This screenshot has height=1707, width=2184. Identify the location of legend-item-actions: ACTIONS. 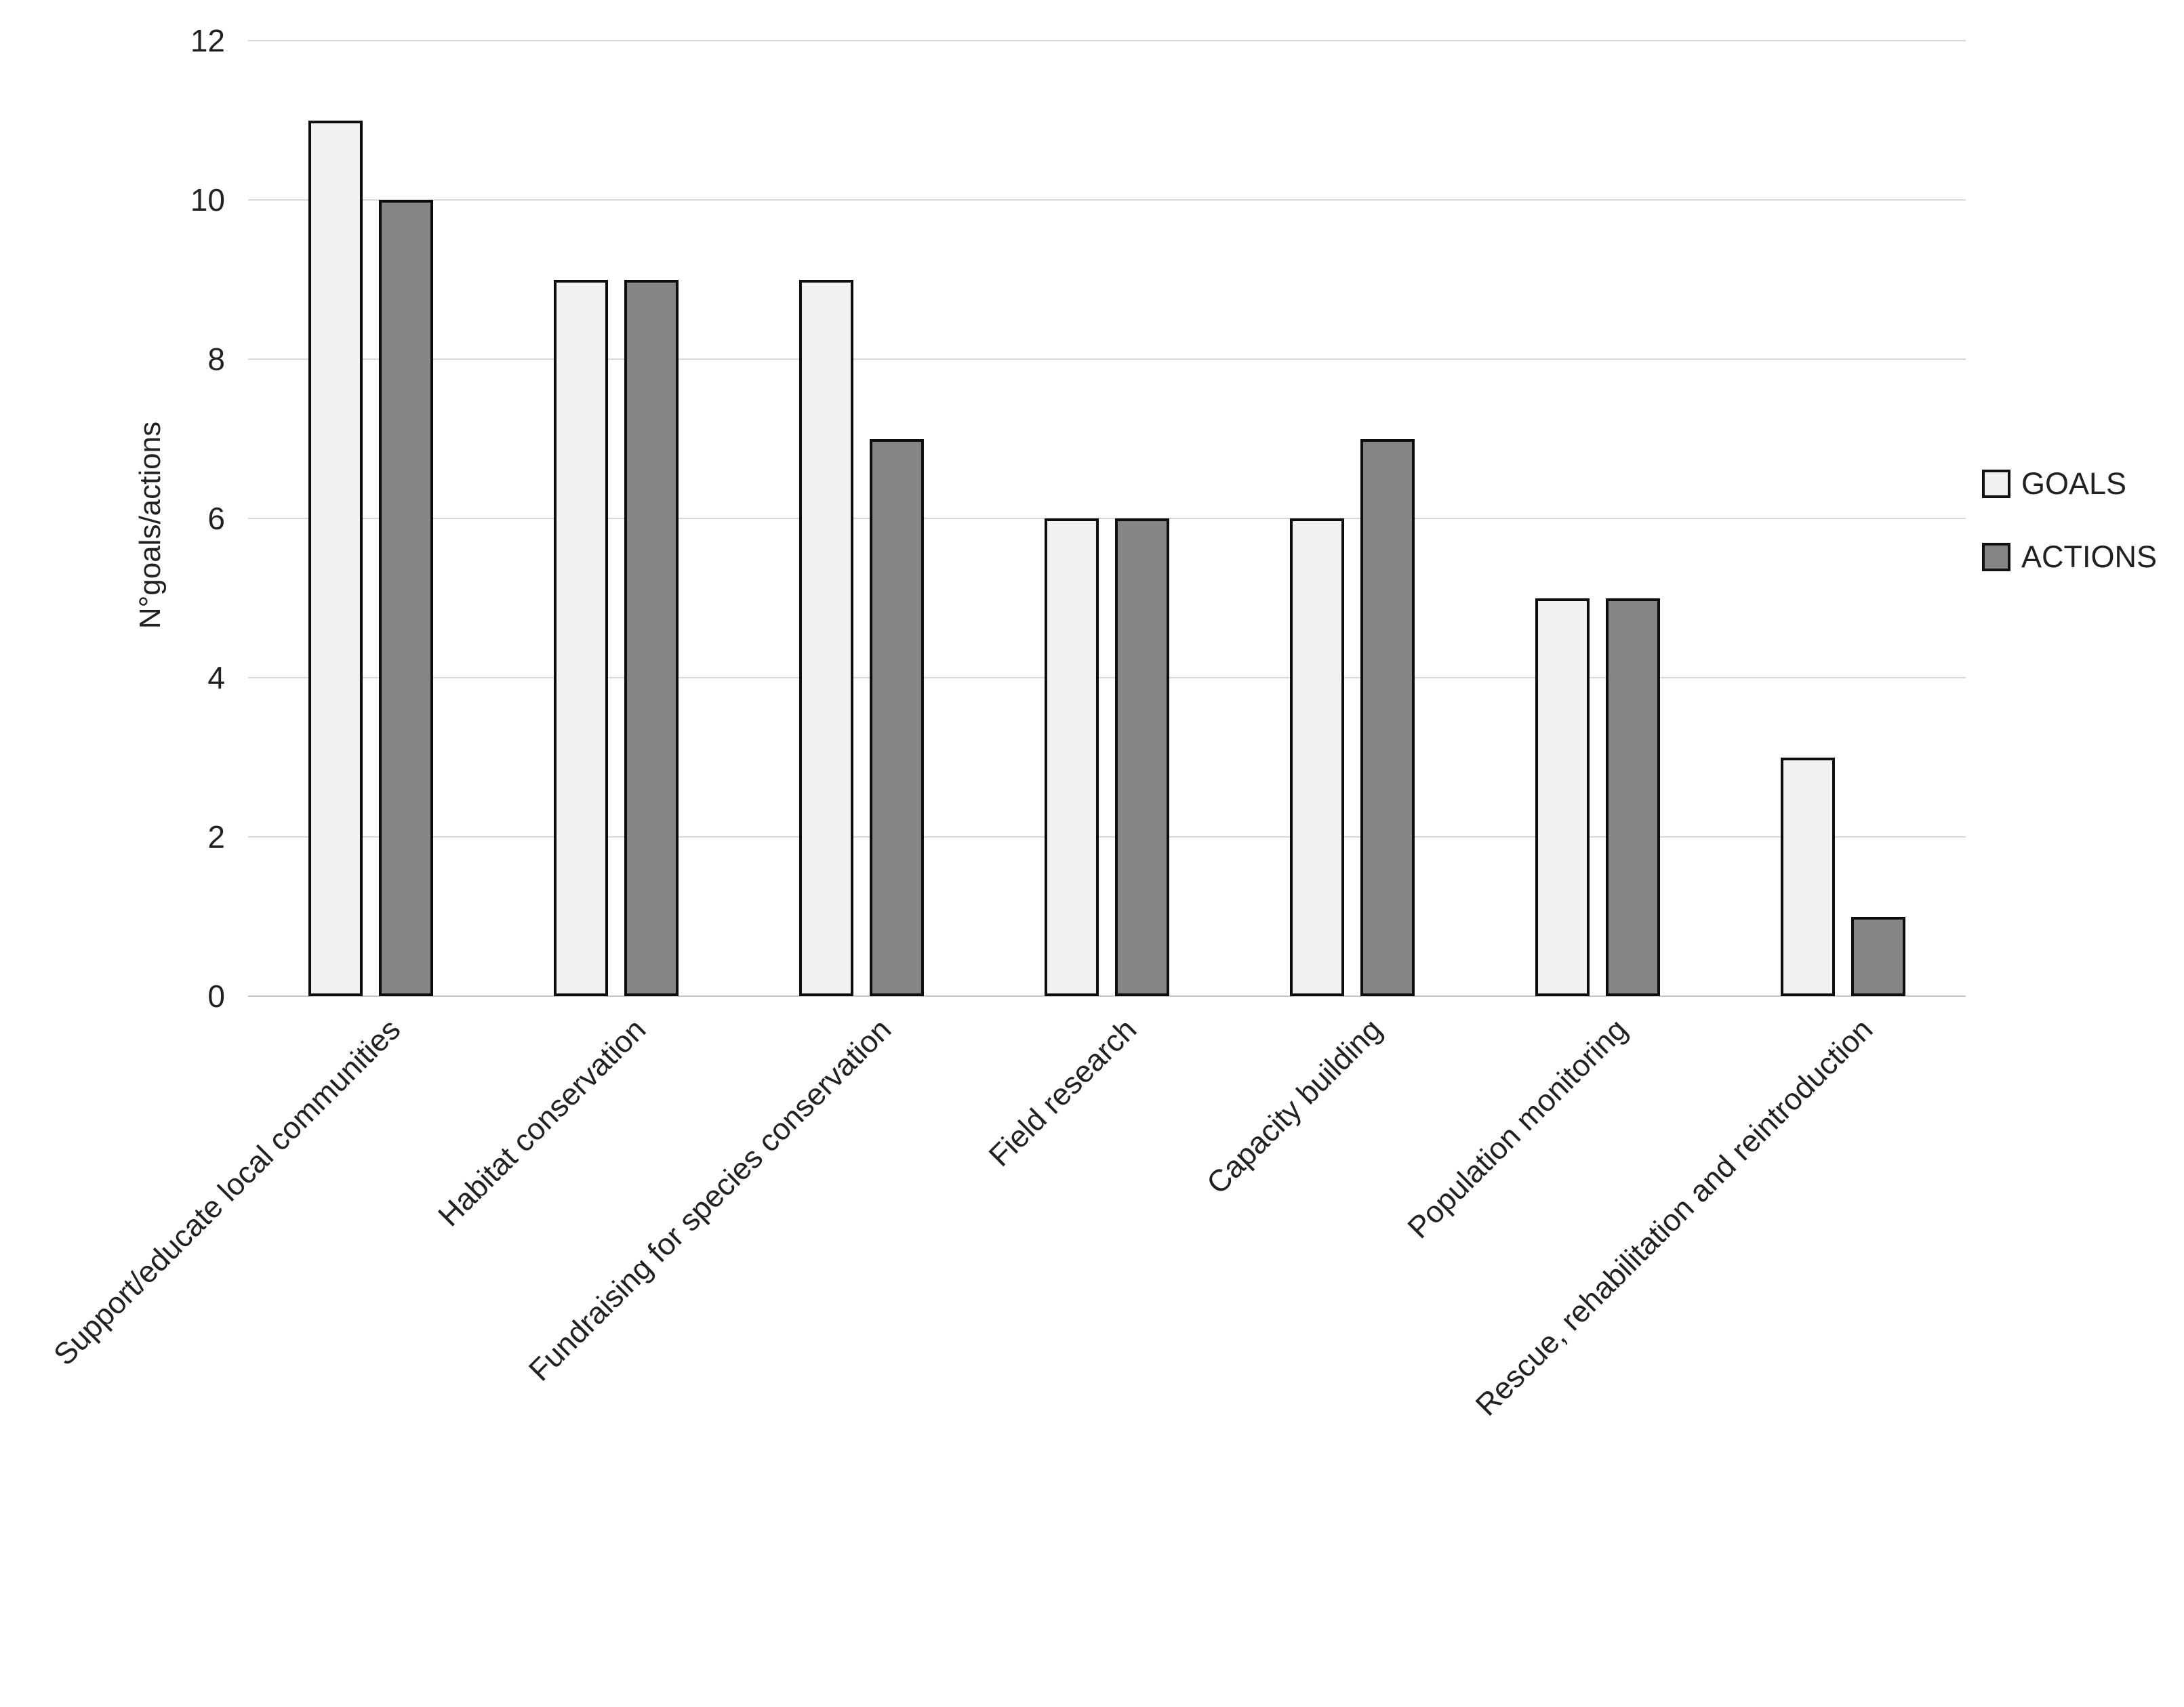
(2069, 557).